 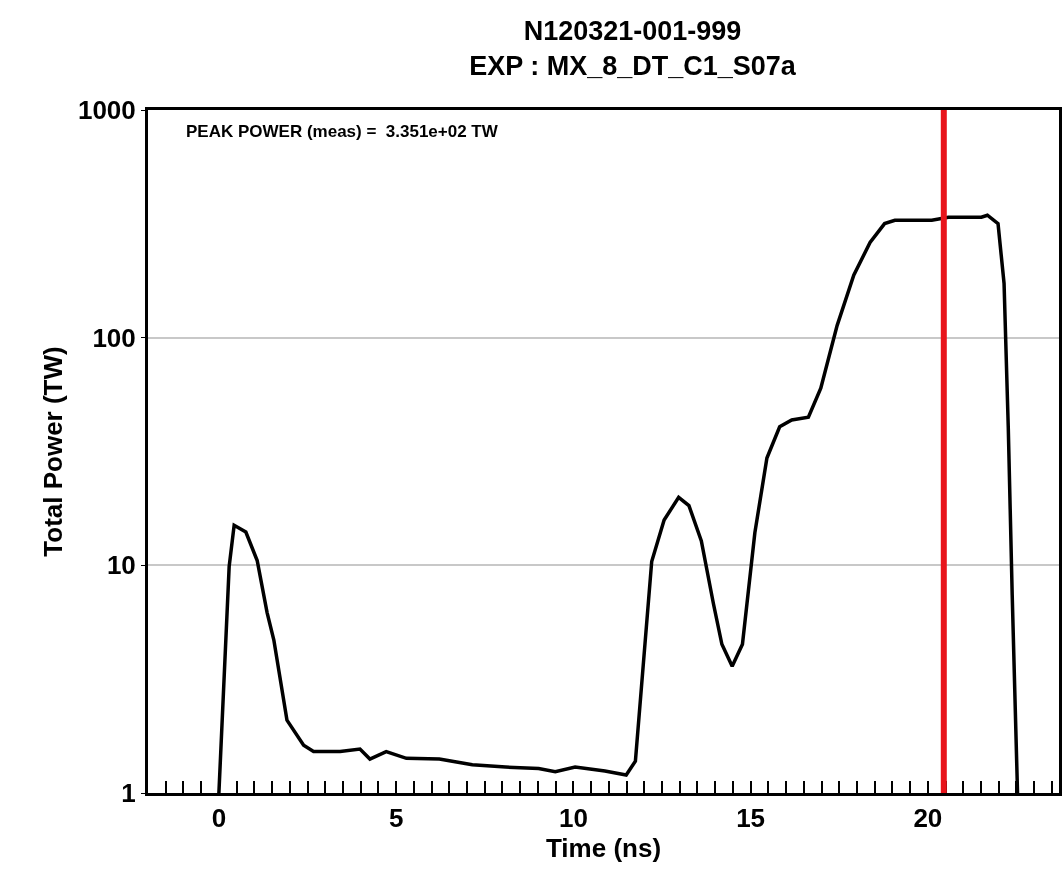 What do you see at coordinates (219, 818) in the screenshot?
I see `x-tick-label: 0` at bounding box center [219, 818].